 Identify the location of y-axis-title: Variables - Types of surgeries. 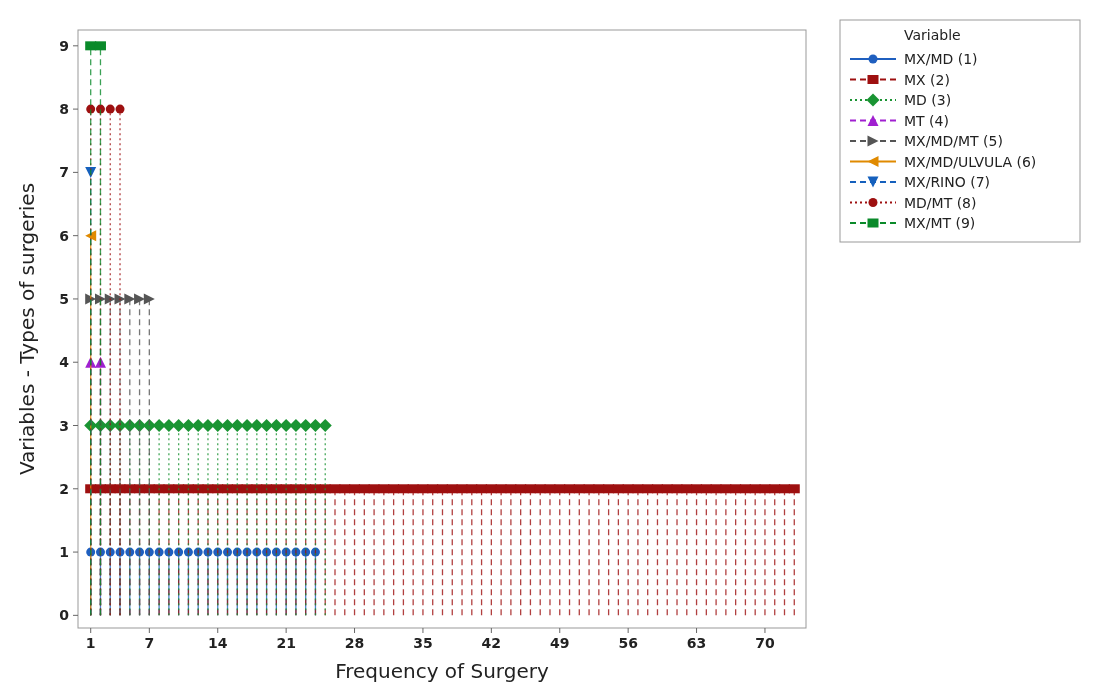
(27, 329).